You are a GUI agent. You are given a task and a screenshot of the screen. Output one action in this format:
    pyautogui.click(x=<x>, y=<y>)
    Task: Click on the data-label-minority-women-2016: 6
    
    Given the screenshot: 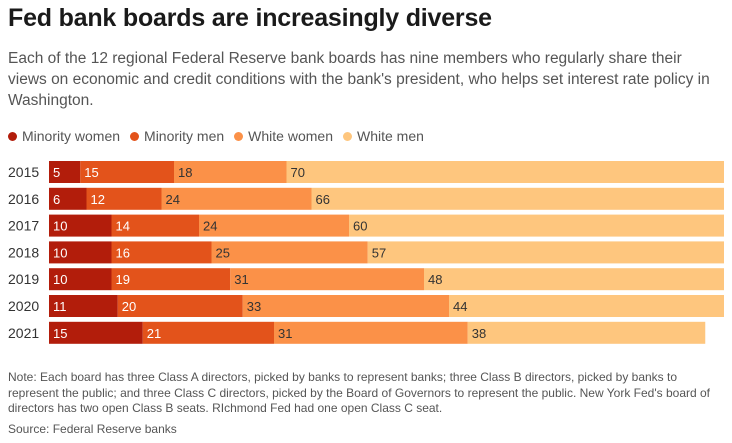 What is the action you would take?
    pyautogui.click(x=56, y=199)
    